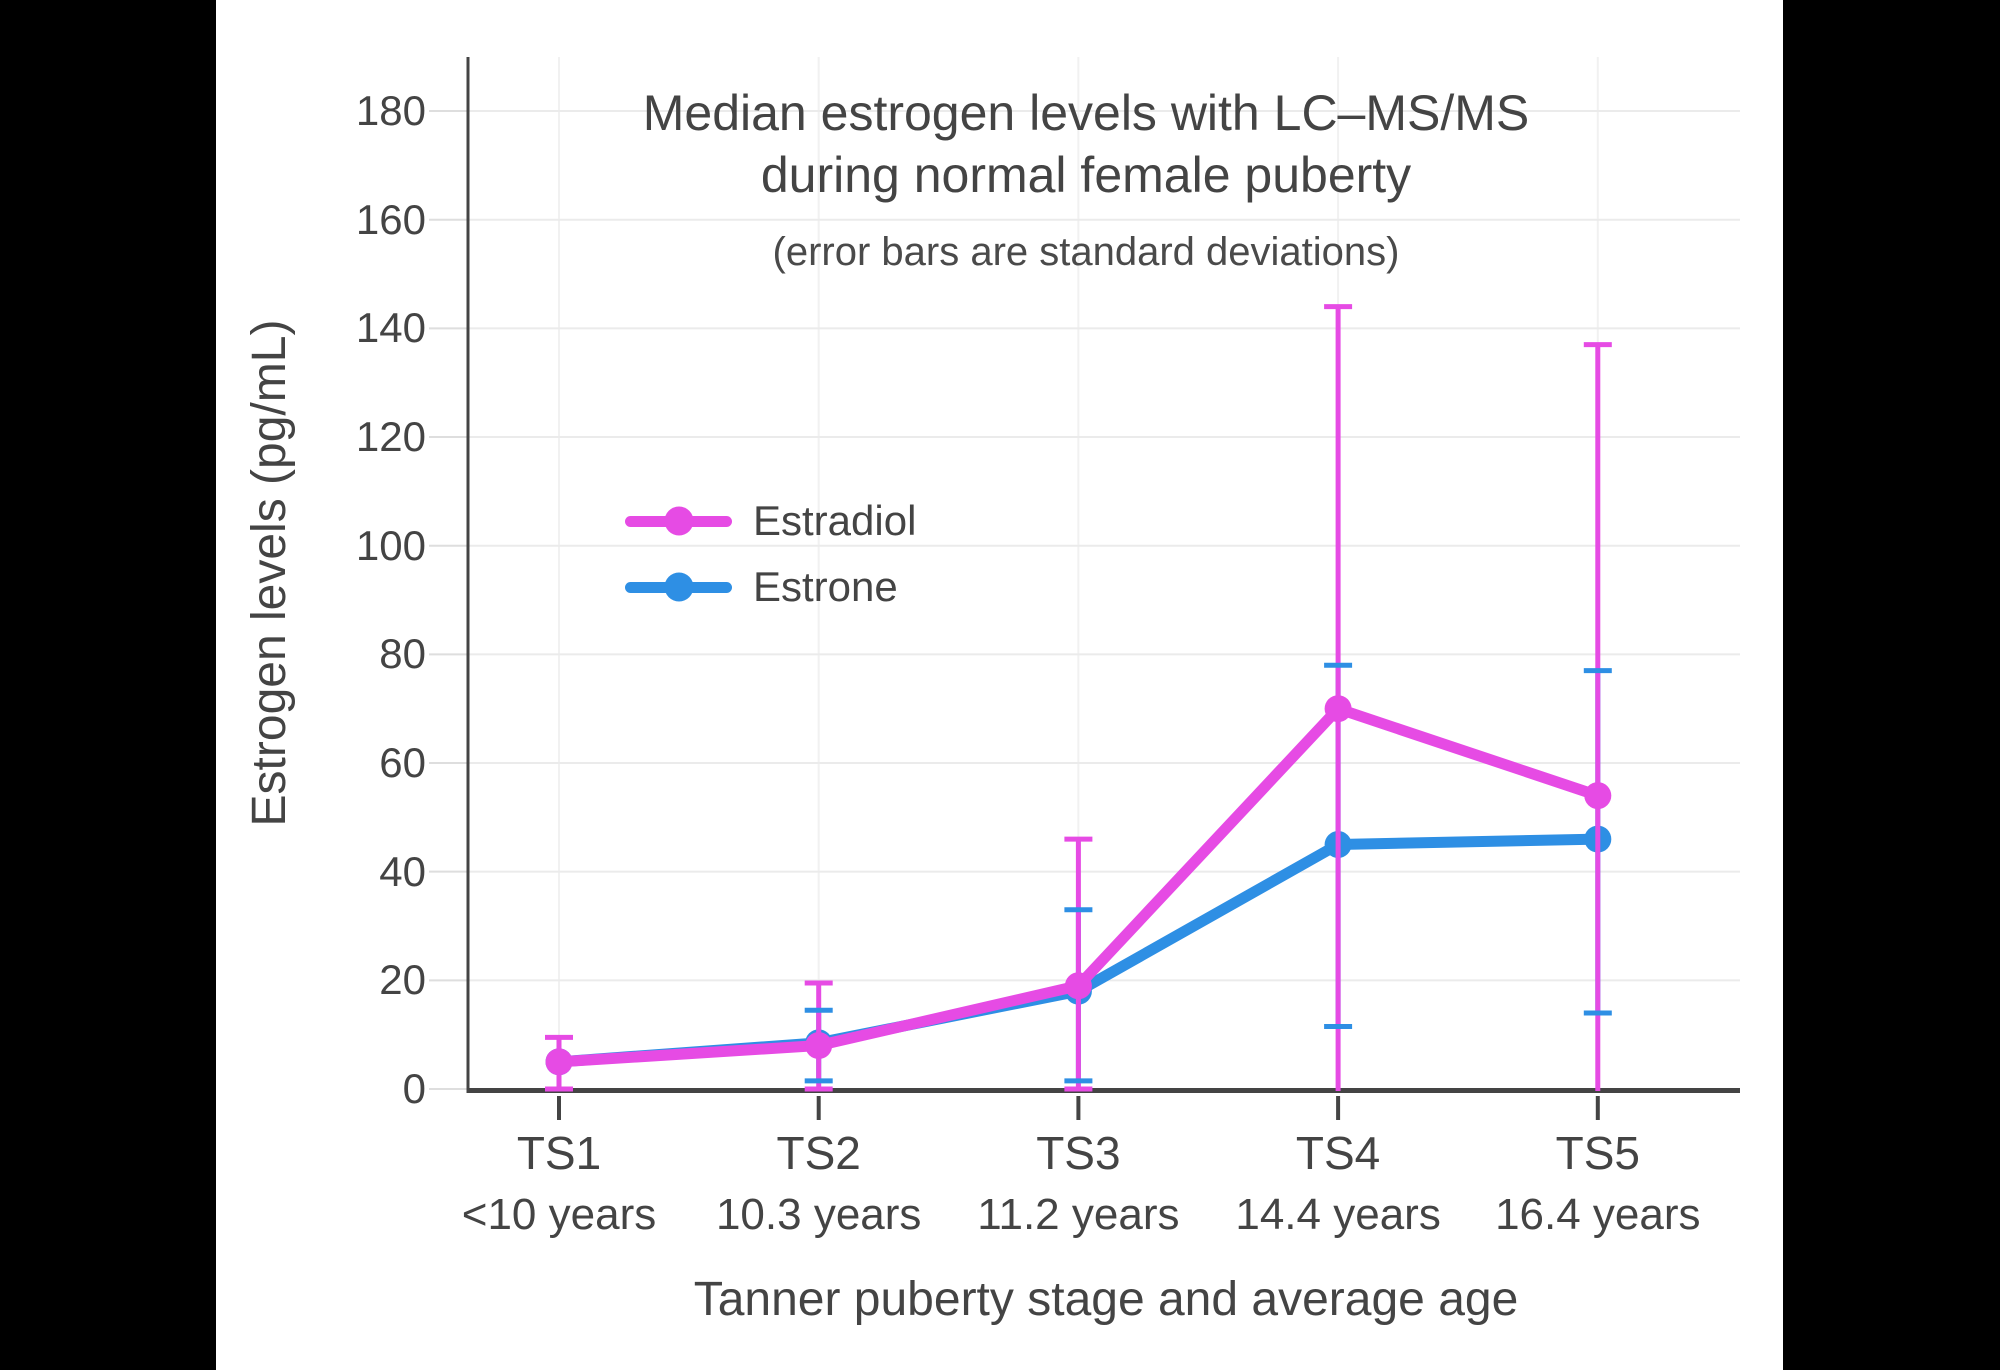 This screenshot has width=2000, height=1370. What do you see at coordinates (390, 328) in the screenshot?
I see `y-tick-label: 140` at bounding box center [390, 328].